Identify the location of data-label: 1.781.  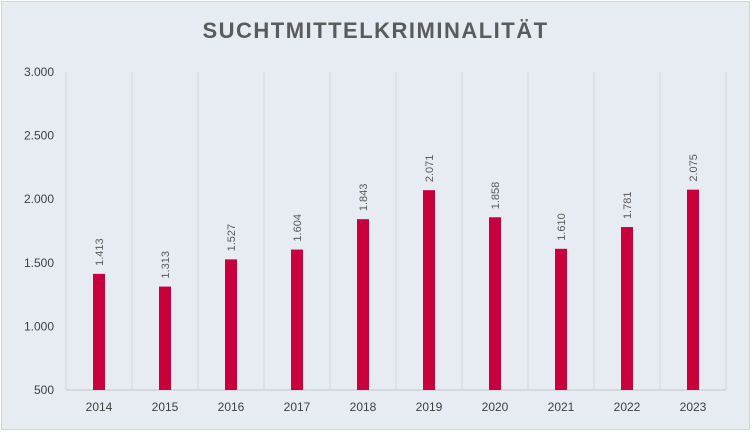
(628, 206).